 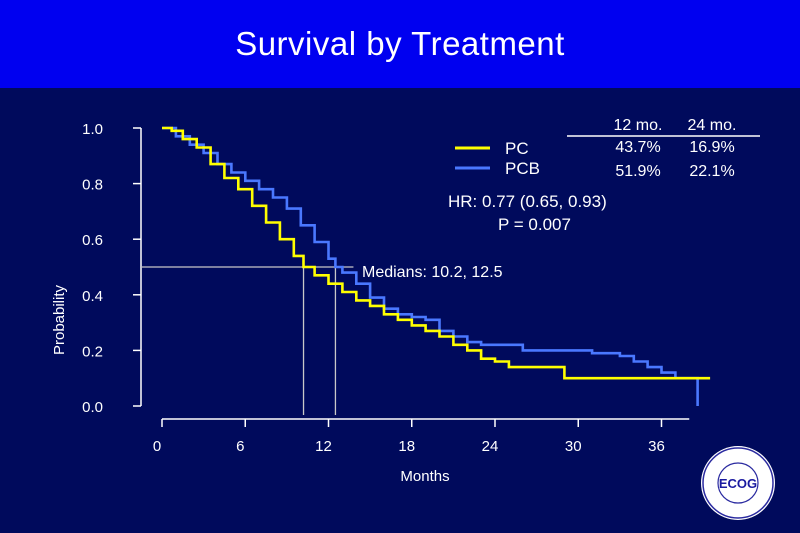 I want to click on logo-inner-ring, so click(x=738, y=483).